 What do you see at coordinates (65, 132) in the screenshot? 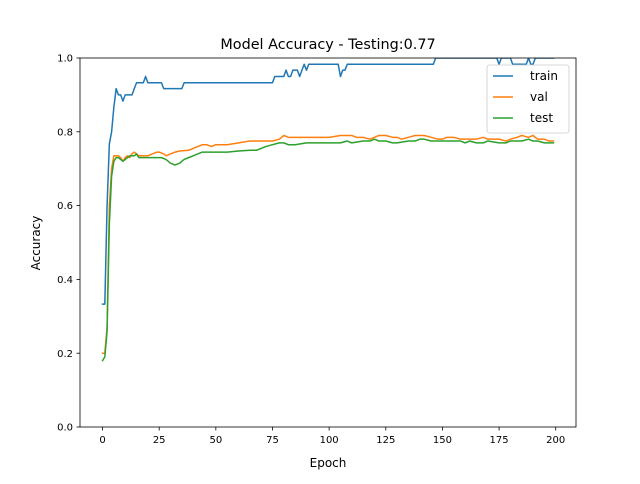
I see `y-tick-label: 0.8` at bounding box center [65, 132].